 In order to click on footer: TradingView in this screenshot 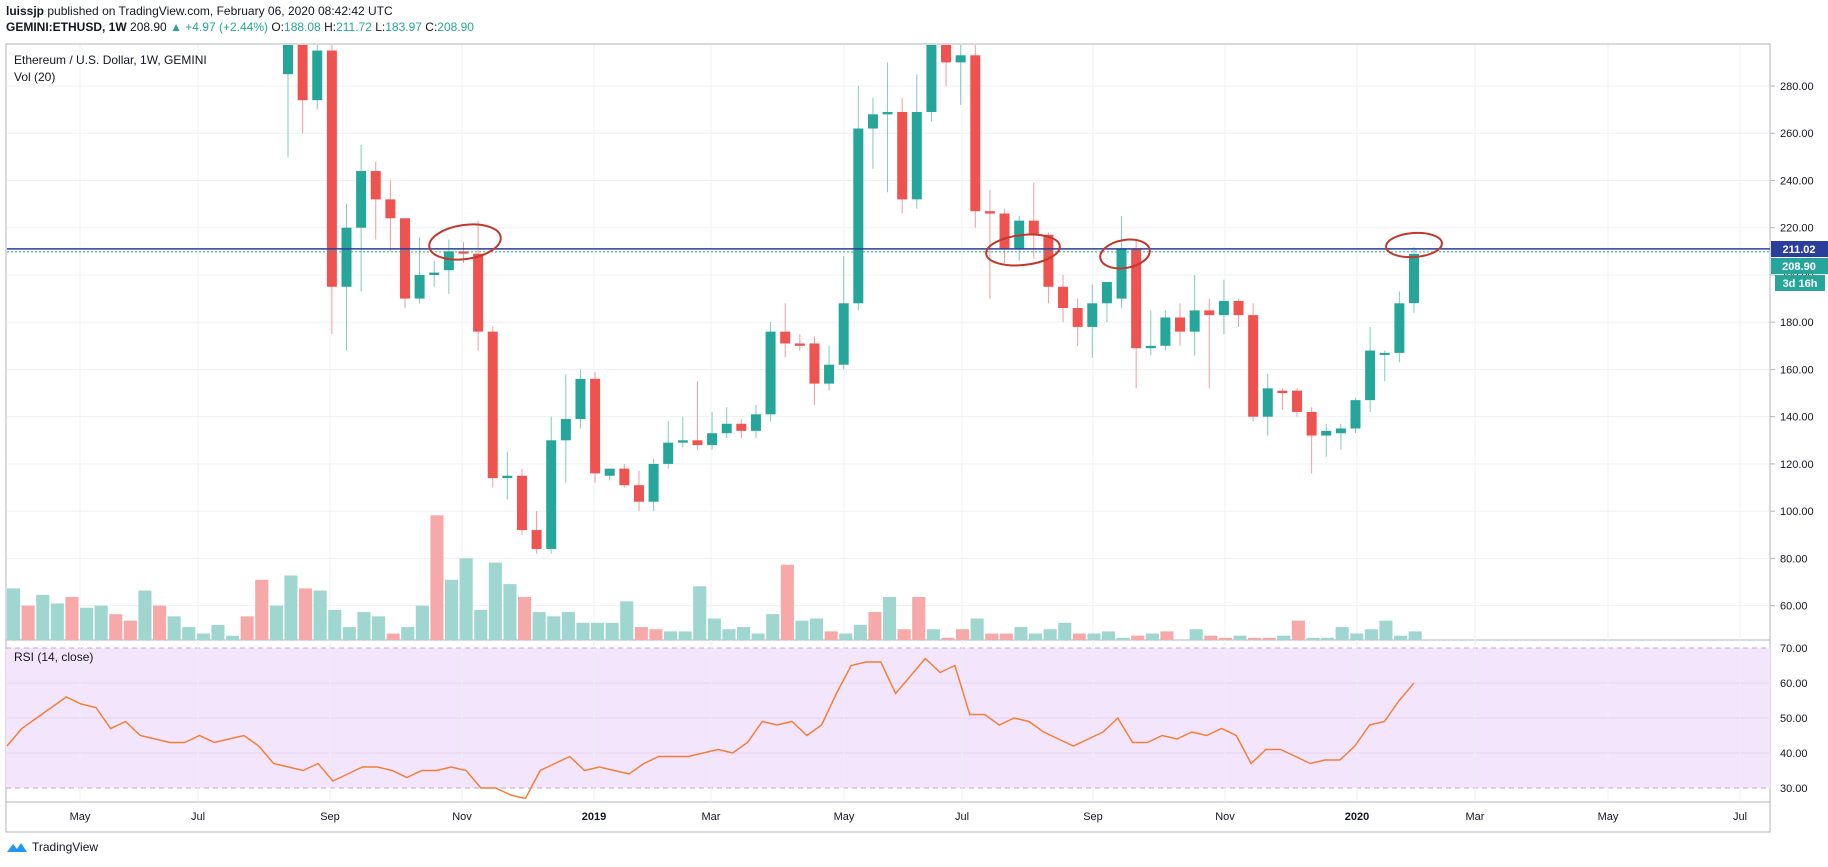, I will do `click(52, 847)`.